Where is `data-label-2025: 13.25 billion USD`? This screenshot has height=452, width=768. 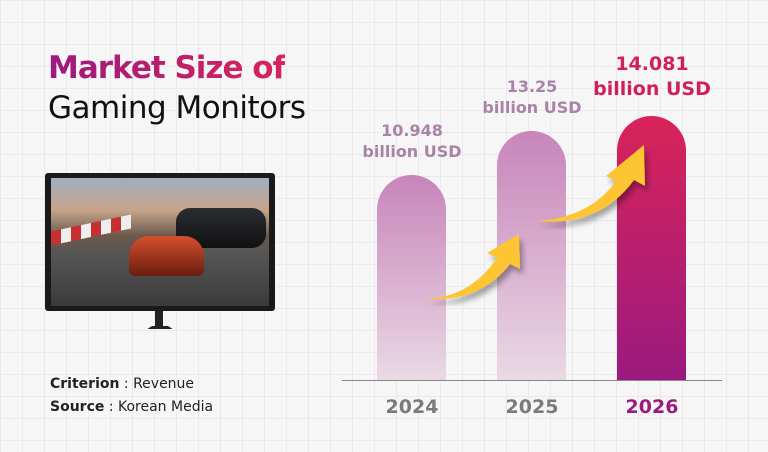
data-label-2025: 13.25 billion USD is located at coordinates (532, 97).